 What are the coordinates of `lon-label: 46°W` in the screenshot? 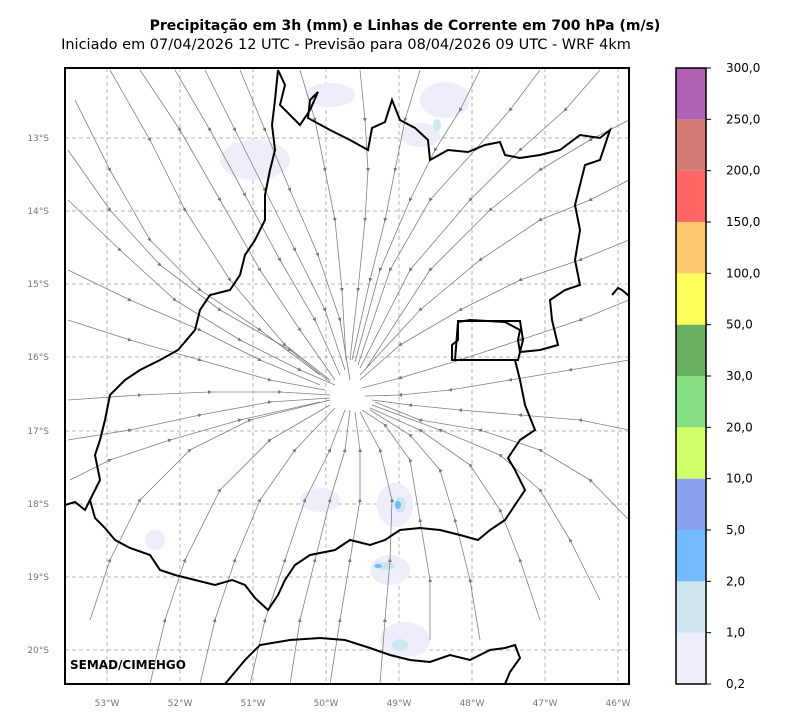 It's located at (618, 704).